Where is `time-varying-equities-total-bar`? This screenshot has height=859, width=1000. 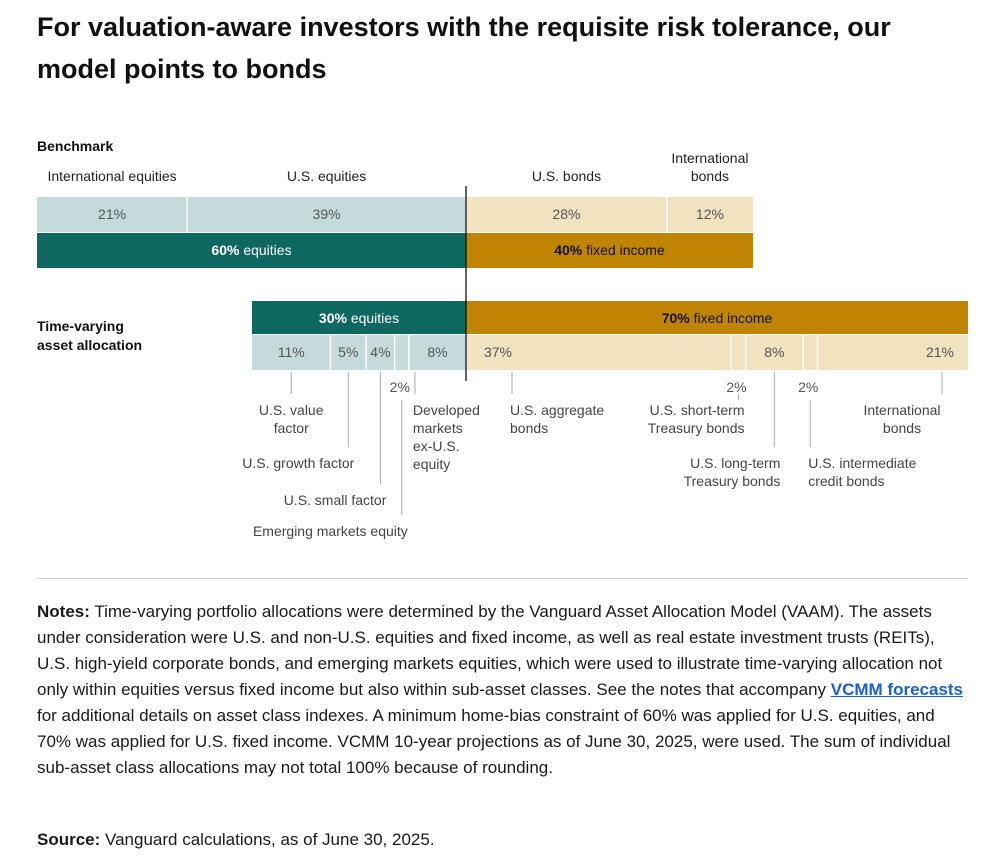 time-varying-equities-total-bar is located at coordinates (359, 317).